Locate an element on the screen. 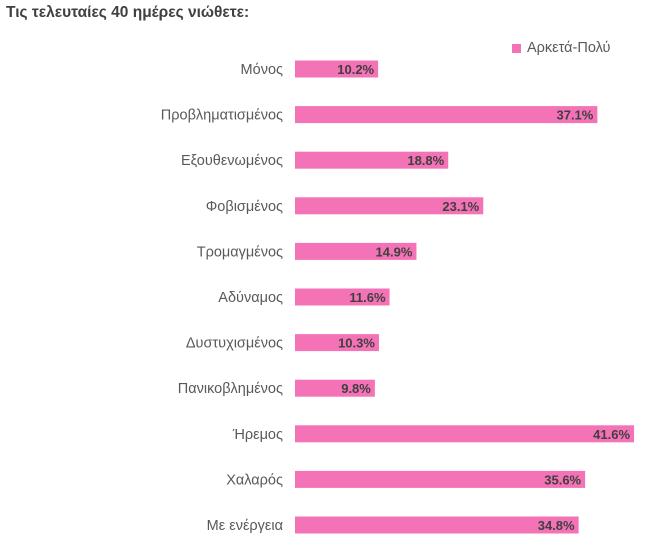 The image size is (650, 552). category-label: Προβληματισμένος is located at coordinates (222, 116).